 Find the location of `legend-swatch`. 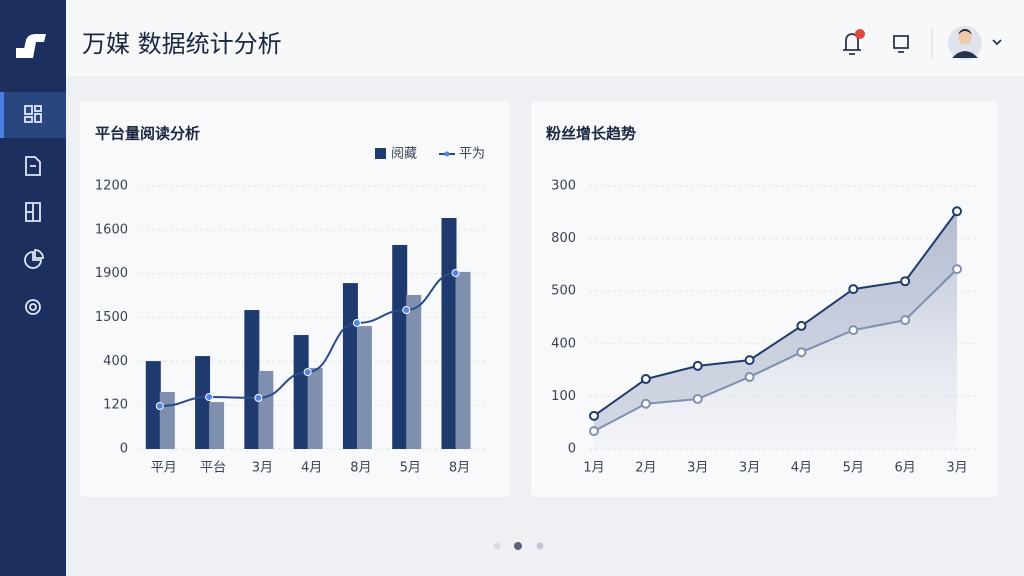

legend-swatch is located at coordinates (380, 153).